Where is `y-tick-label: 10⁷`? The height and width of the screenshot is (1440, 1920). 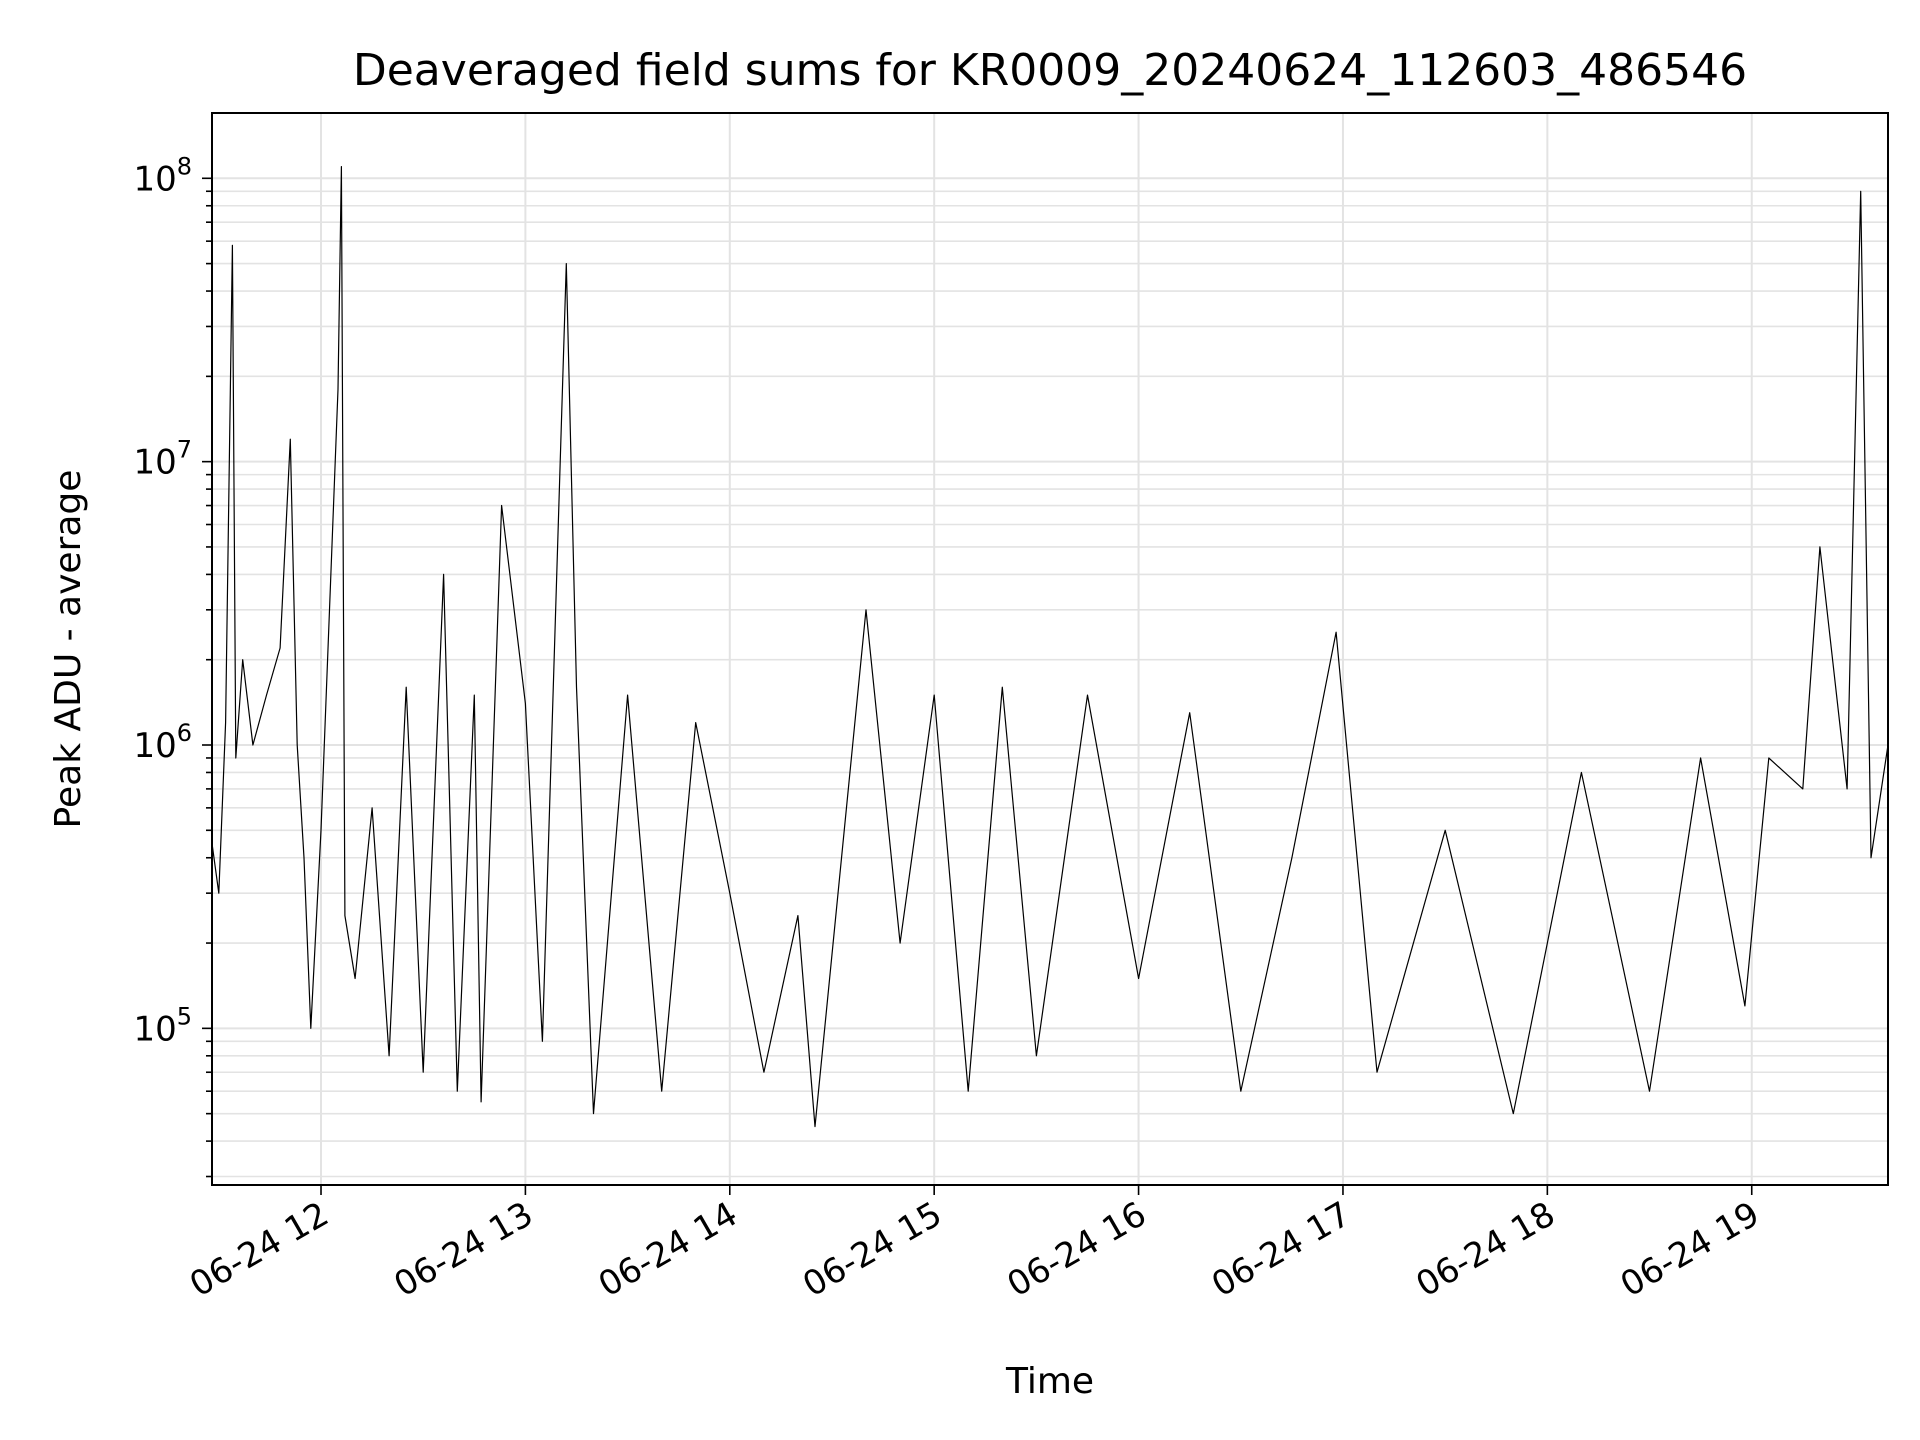 y-tick-label: 10⁷ is located at coordinates (162, 459).